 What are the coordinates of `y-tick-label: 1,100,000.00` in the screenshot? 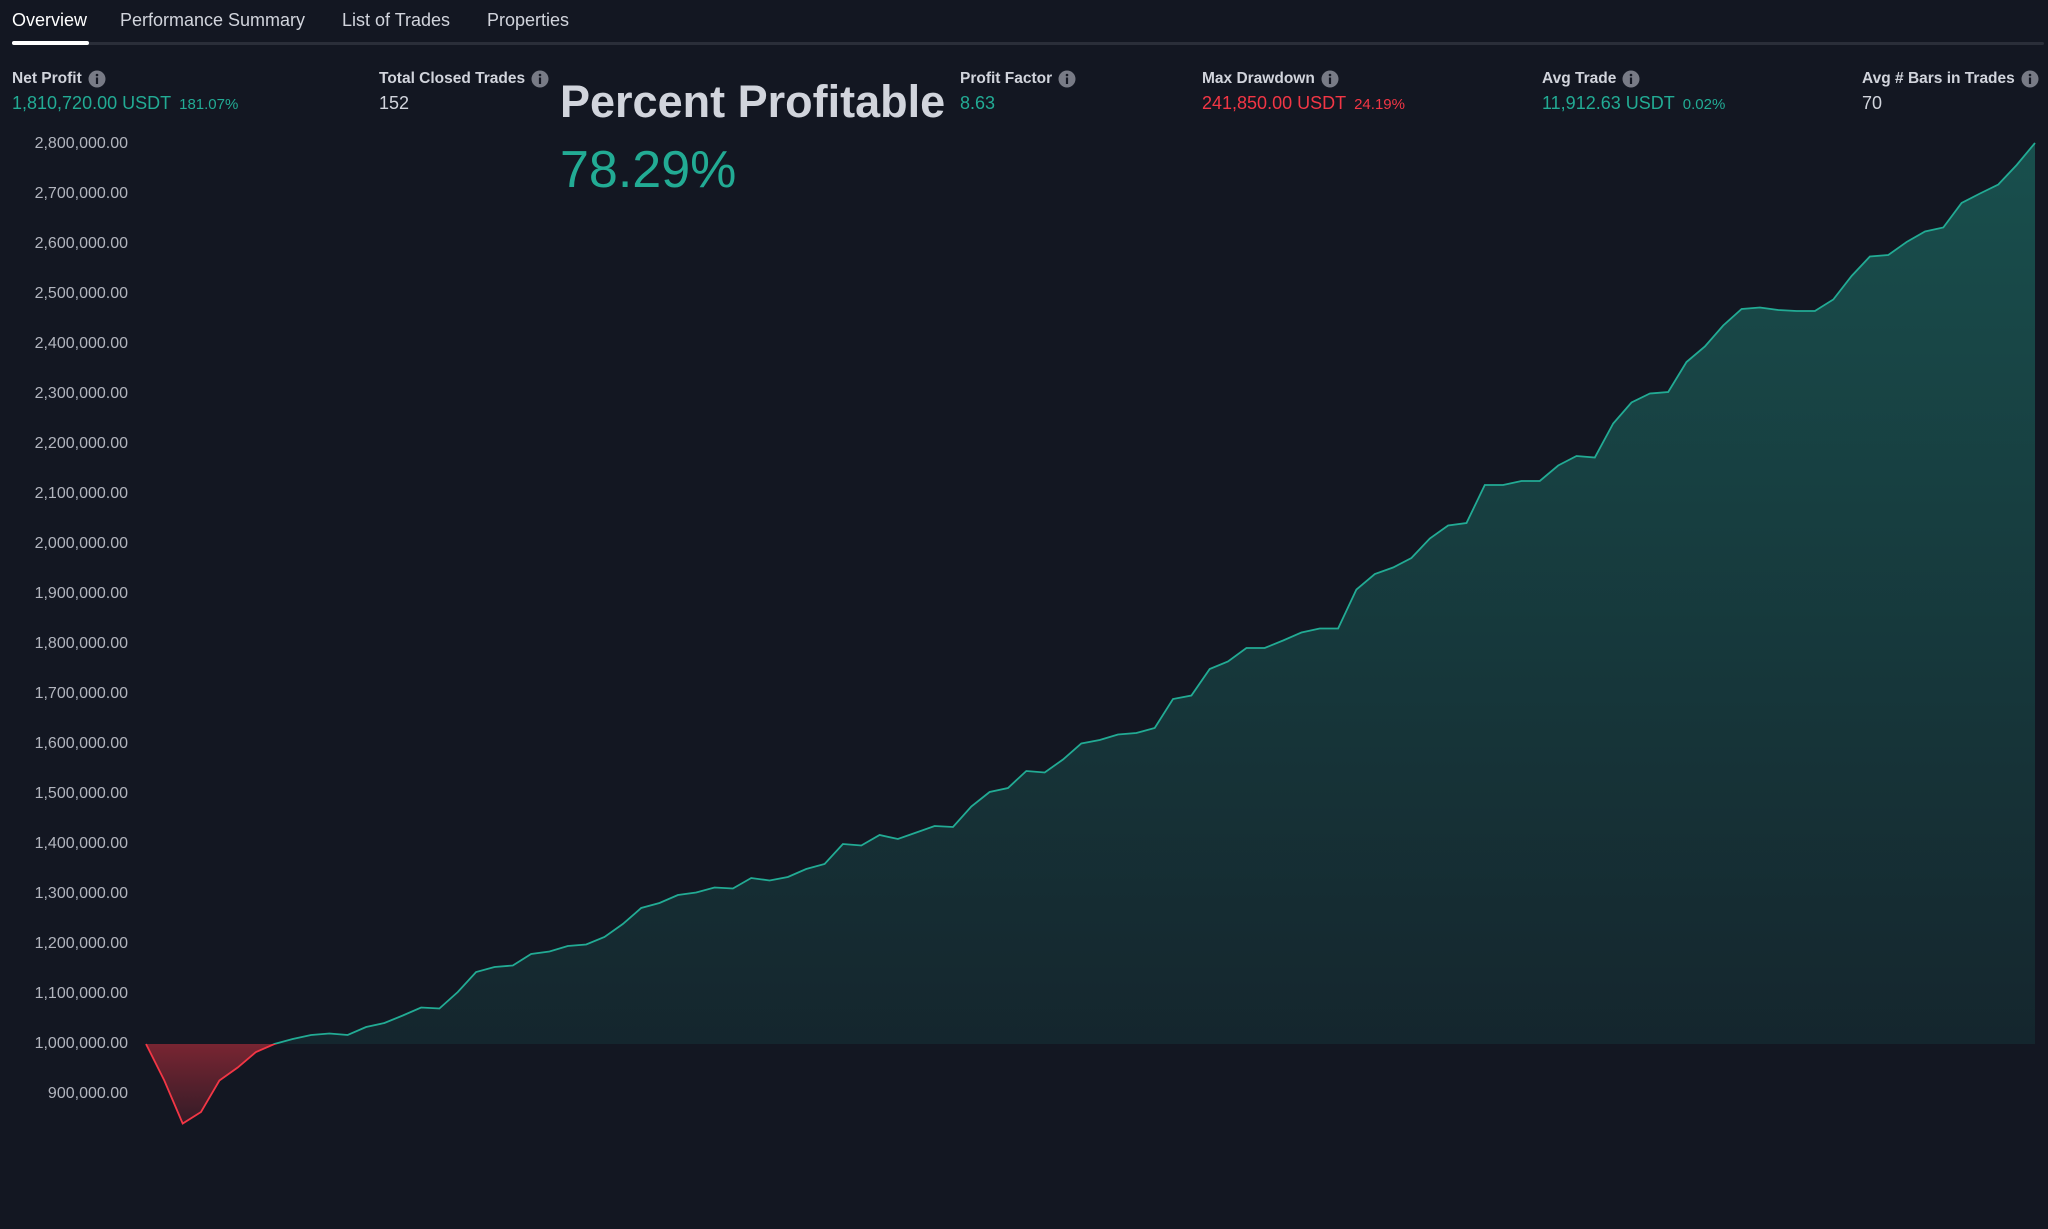 It's located at (82, 993).